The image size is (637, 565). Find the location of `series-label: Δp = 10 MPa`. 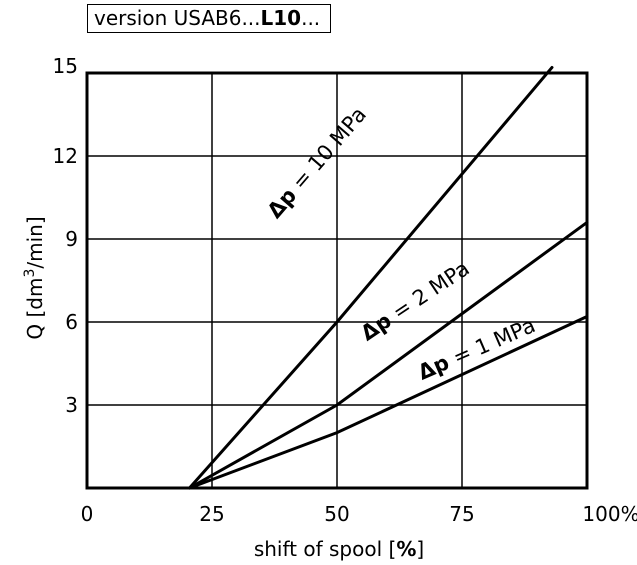

series-label: Δp = 10 MPa is located at coordinates (317, 162).